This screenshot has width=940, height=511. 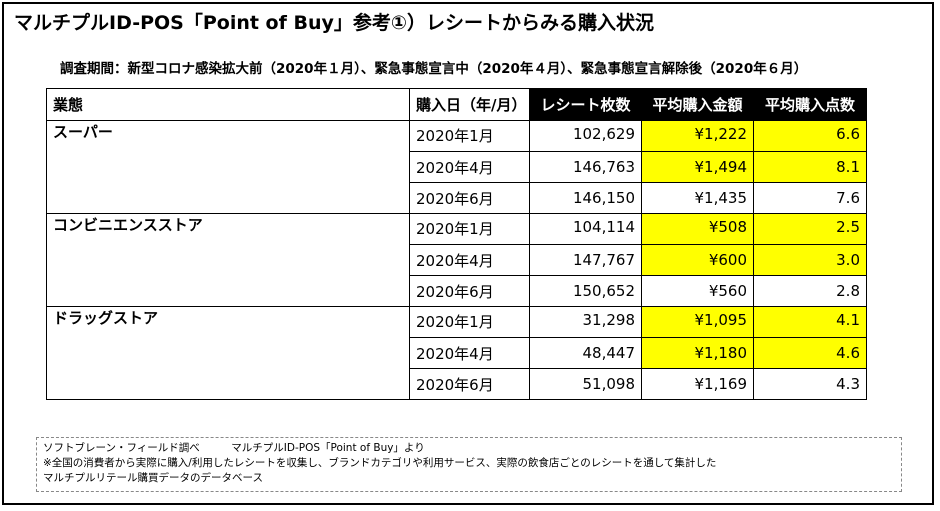 I want to click on receipts-cell: 102,629, so click(x=585, y=136).